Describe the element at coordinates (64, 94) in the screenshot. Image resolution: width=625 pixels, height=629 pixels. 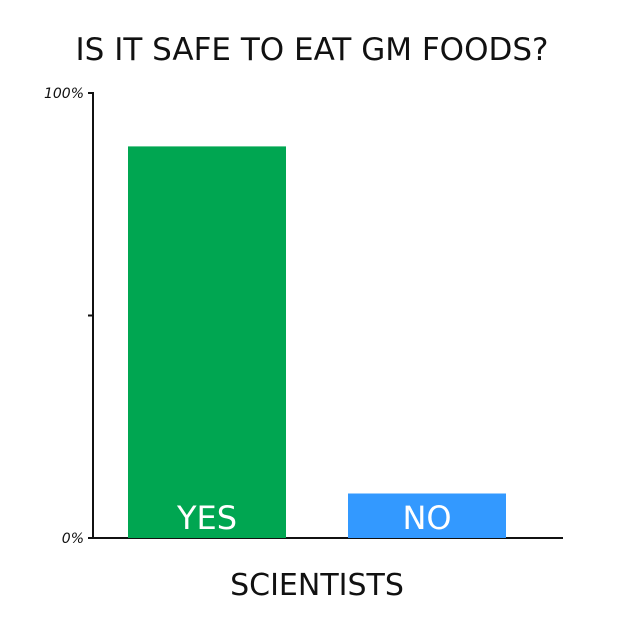
I see `y-tick-label: 100%` at that location.